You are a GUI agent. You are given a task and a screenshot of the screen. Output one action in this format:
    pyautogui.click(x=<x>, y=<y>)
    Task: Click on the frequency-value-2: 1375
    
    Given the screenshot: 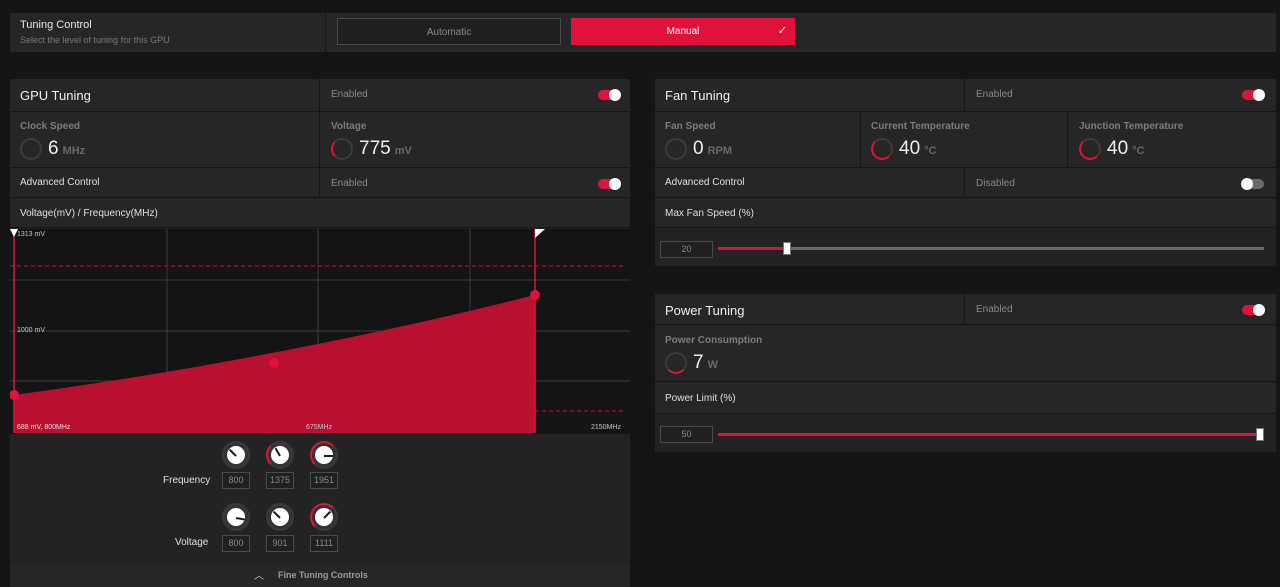 What is the action you would take?
    pyautogui.click(x=280, y=480)
    